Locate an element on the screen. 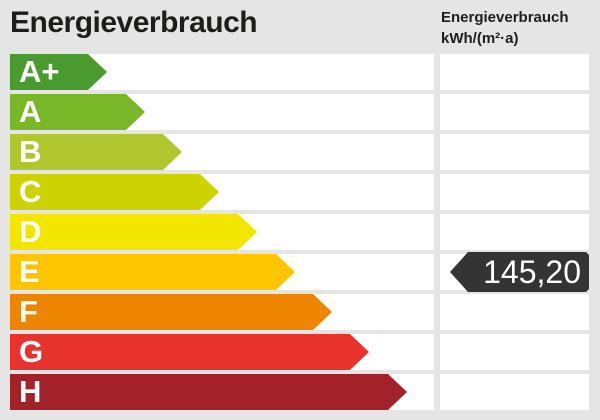  scale-row-track: B is located at coordinates (222, 152).